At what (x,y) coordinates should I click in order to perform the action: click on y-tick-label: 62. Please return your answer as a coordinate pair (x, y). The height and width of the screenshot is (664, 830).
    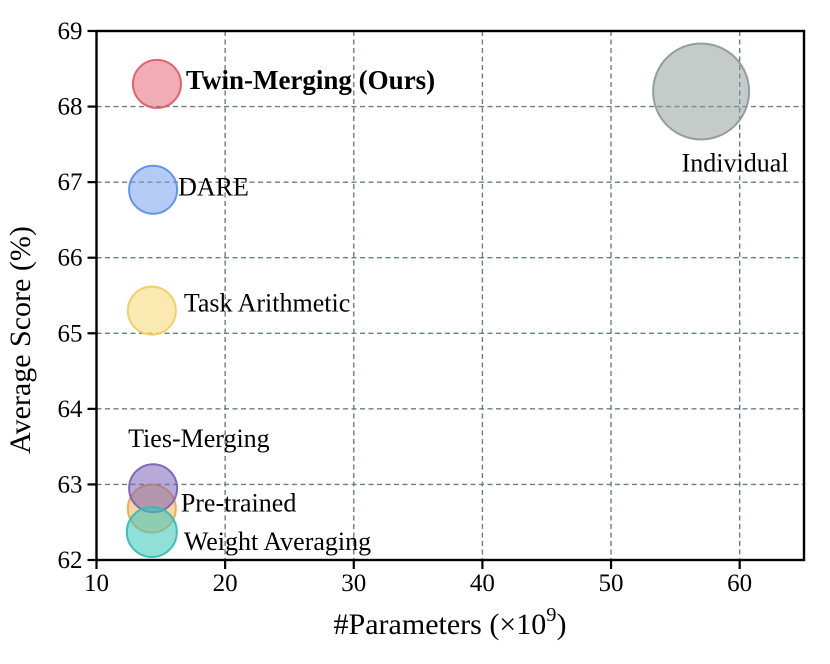
    Looking at the image, I should click on (70, 560).